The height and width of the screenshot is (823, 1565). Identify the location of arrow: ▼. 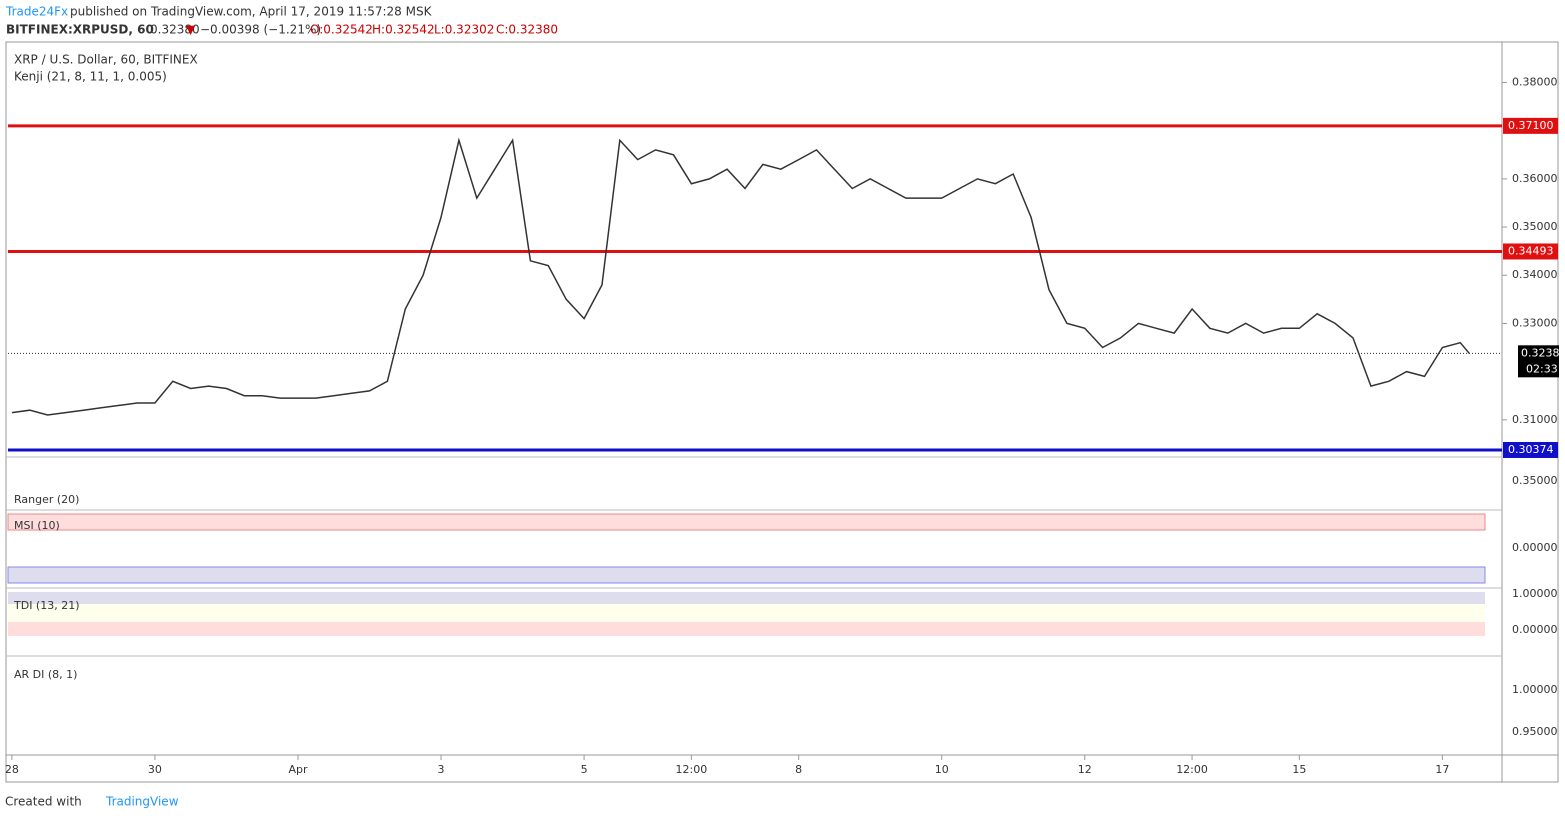
(191, 30).